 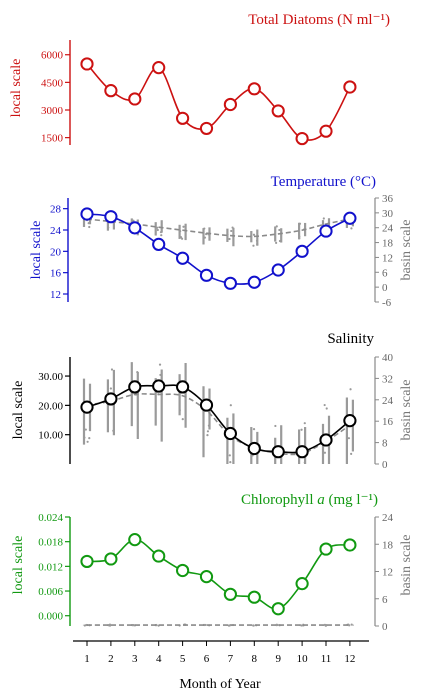 What do you see at coordinates (303, 659) in the screenshot?
I see `x-tick-label: 10` at bounding box center [303, 659].